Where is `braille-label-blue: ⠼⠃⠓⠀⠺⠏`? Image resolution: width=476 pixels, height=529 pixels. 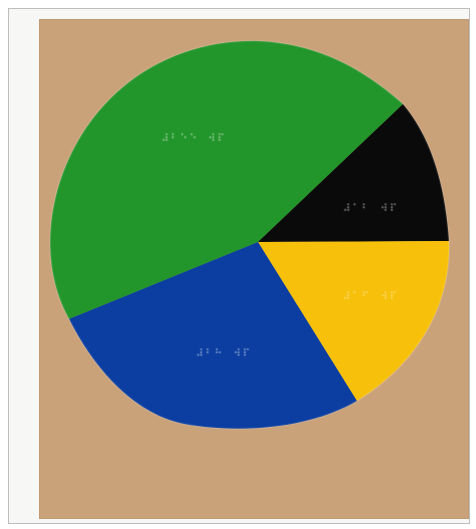
braille-label-blue: ⠼⠃⠓⠀⠺⠏ is located at coordinates (224, 354).